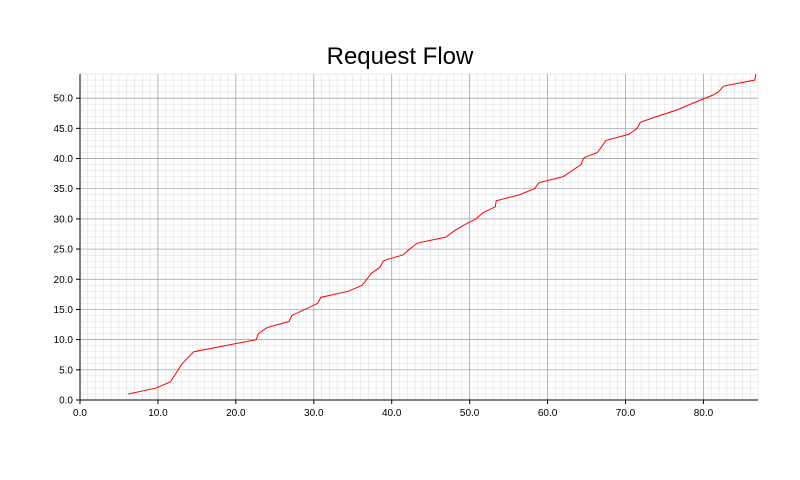  What do you see at coordinates (470, 413) in the screenshot?
I see `x-tick-label: 50.0` at bounding box center [470, 413].